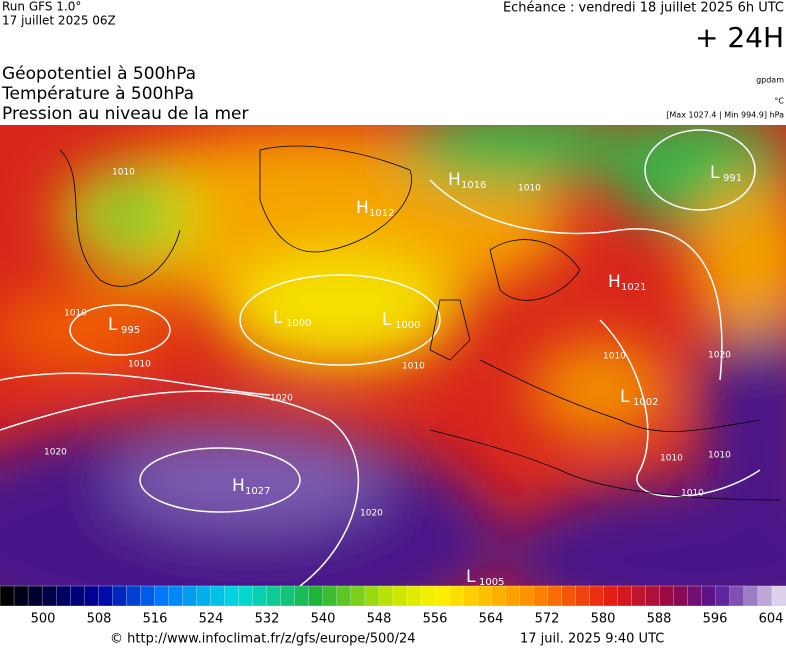  I want to click on unit-geo: gpdam, so click(770, 80).